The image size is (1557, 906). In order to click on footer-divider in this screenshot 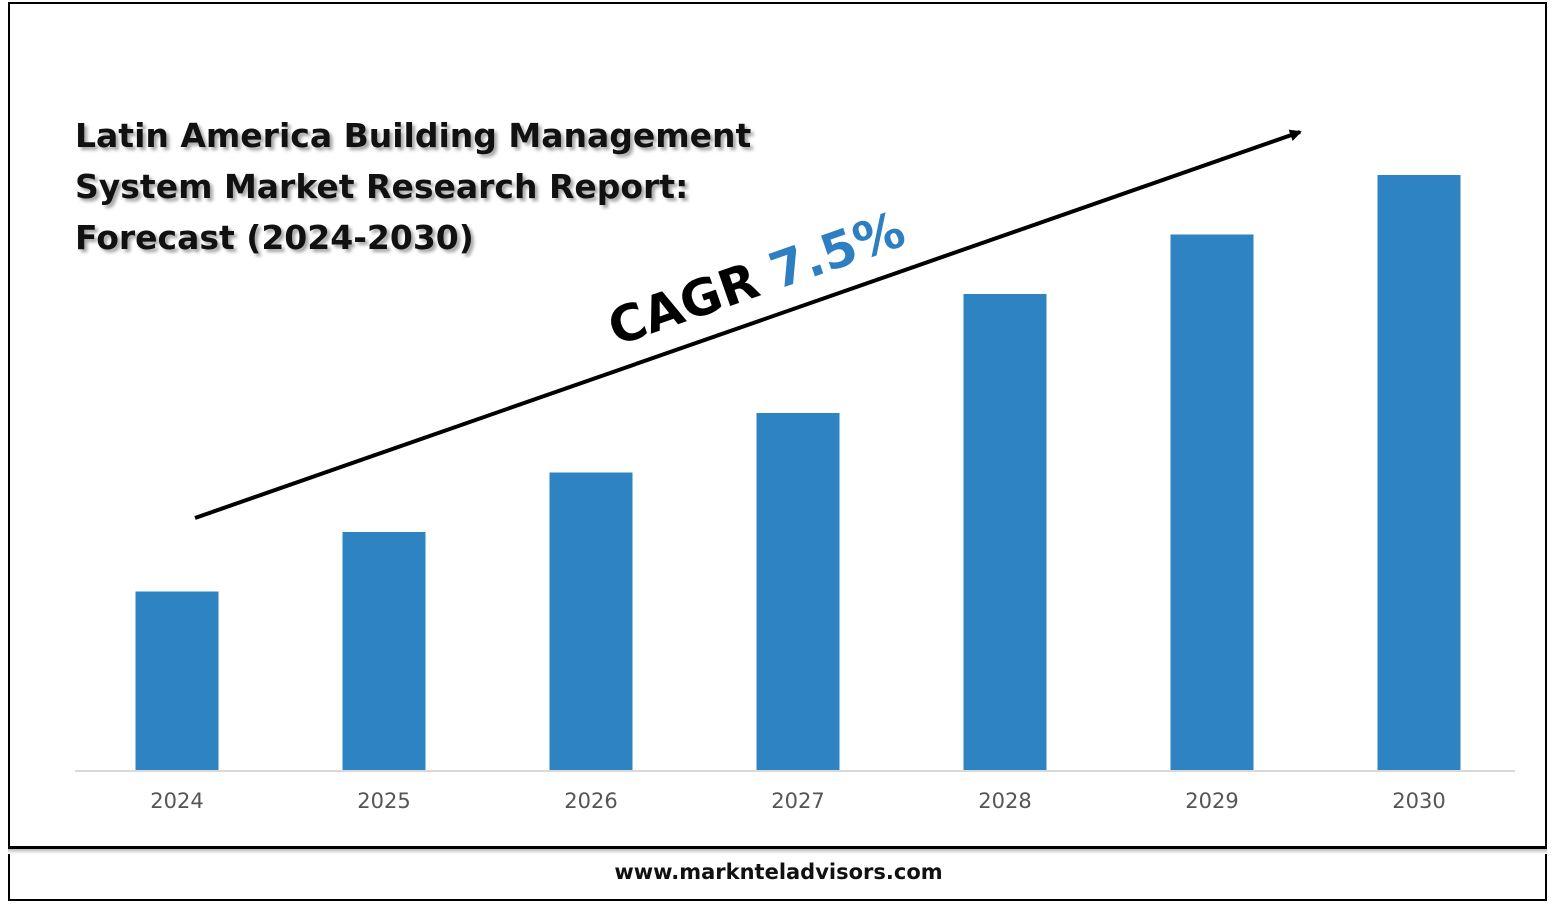, I will do `click(777, 850)`.